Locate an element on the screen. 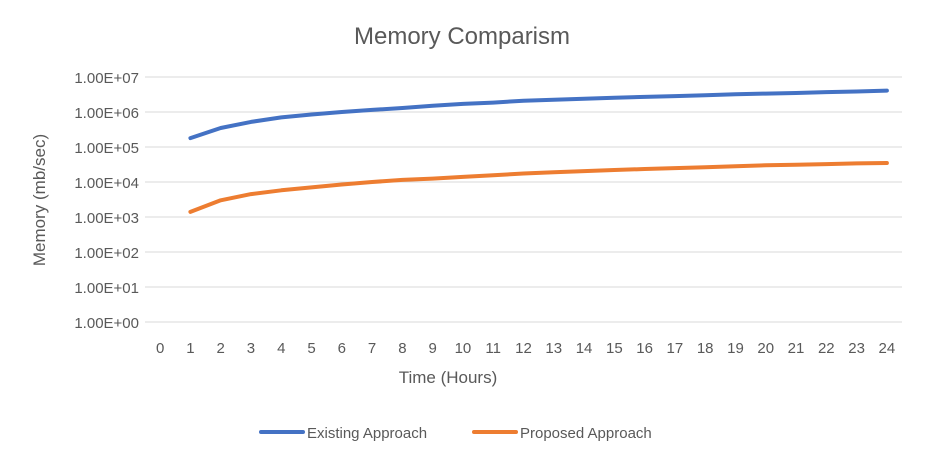  x-tick-label: 2 is located at coordinates (221, 348).